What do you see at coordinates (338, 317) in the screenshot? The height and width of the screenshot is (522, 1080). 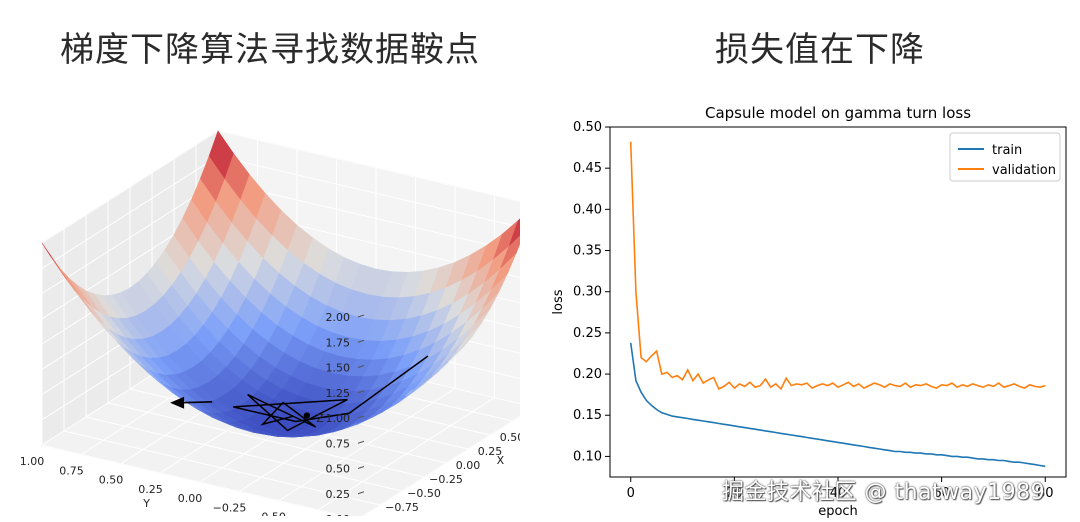 I see `z-tick-label: 2.00` at bounding box center [338, 317].